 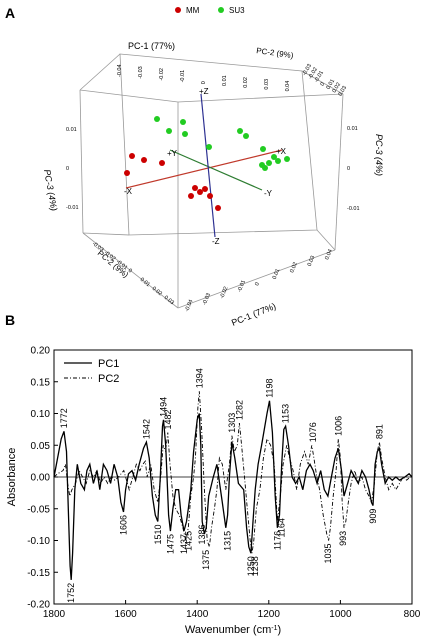 What do you see at coordinates (71, 593) in the screenshot?
I see `peak-label-1752: 1752` at bounding box center [71, 593].